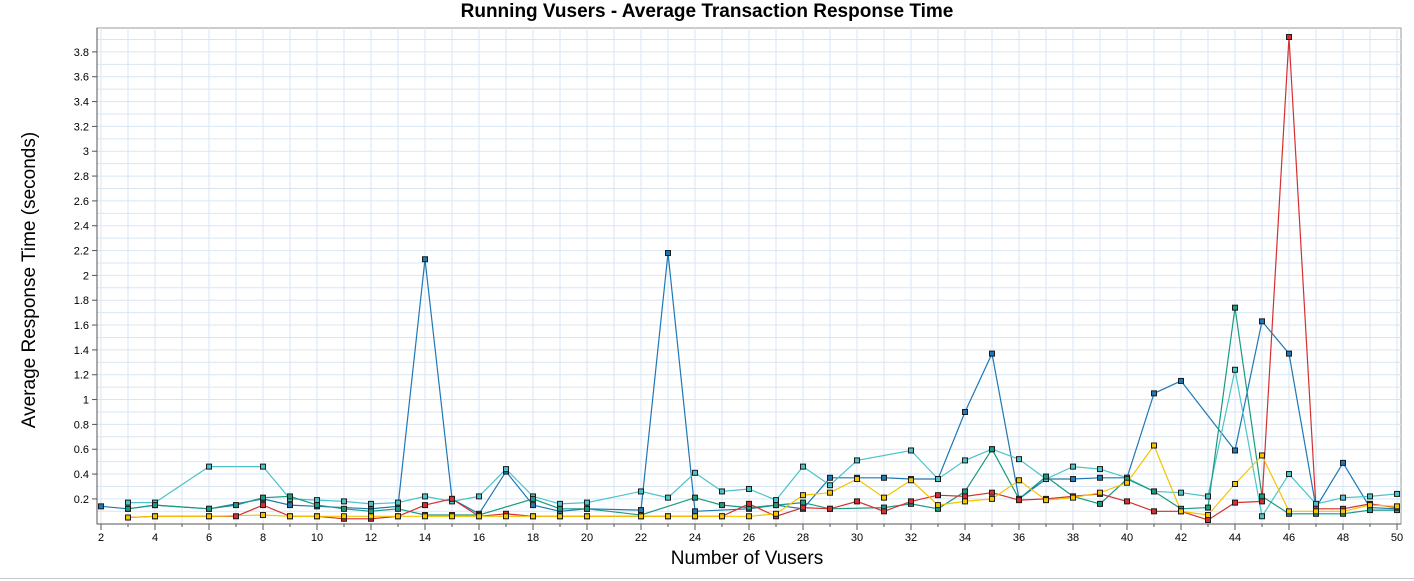  Describe the element at coordinates (81, 450) in the screenshot. I see `y-tick-label: 0.6` at that location.